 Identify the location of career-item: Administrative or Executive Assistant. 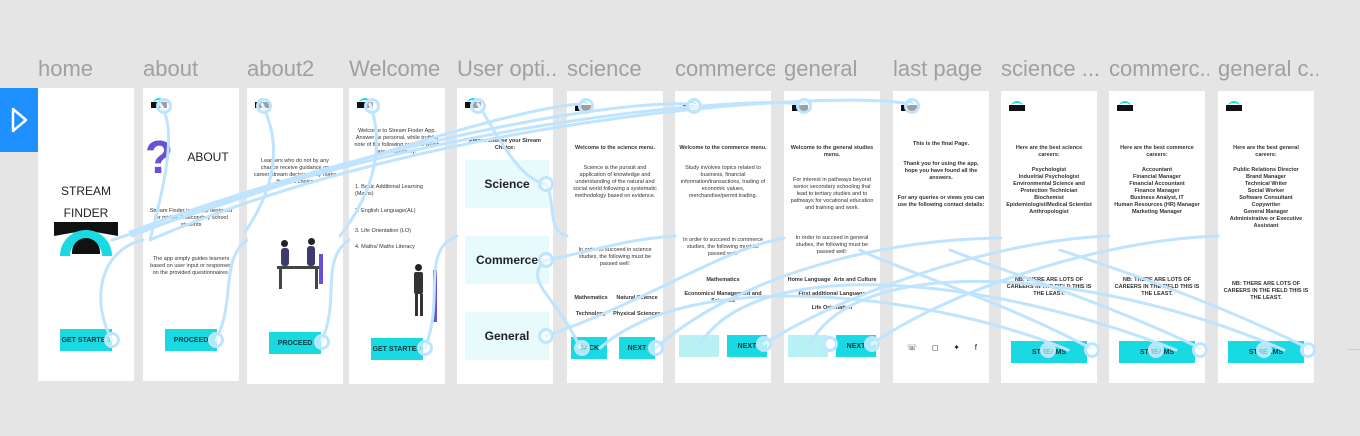
(1266, 222).